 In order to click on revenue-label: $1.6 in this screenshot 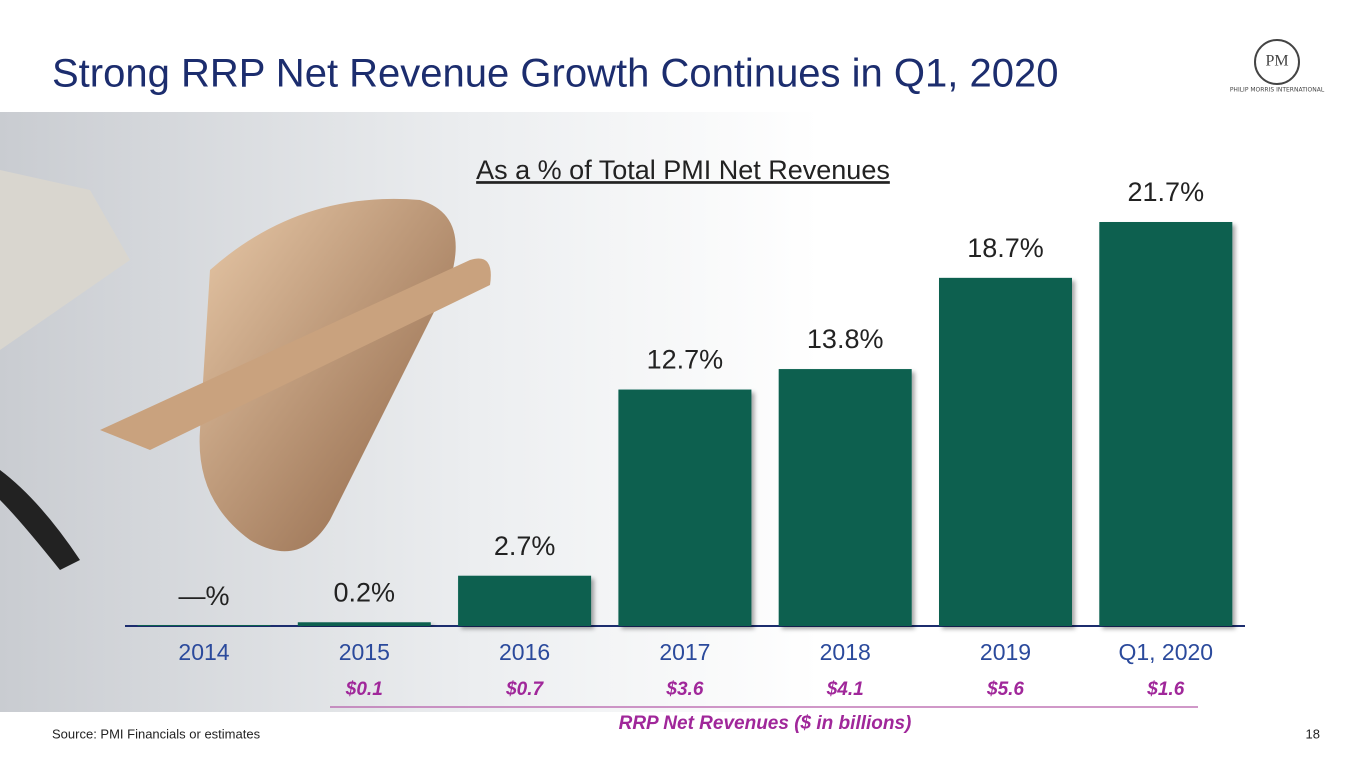, I will do `click(1165, 689)`.